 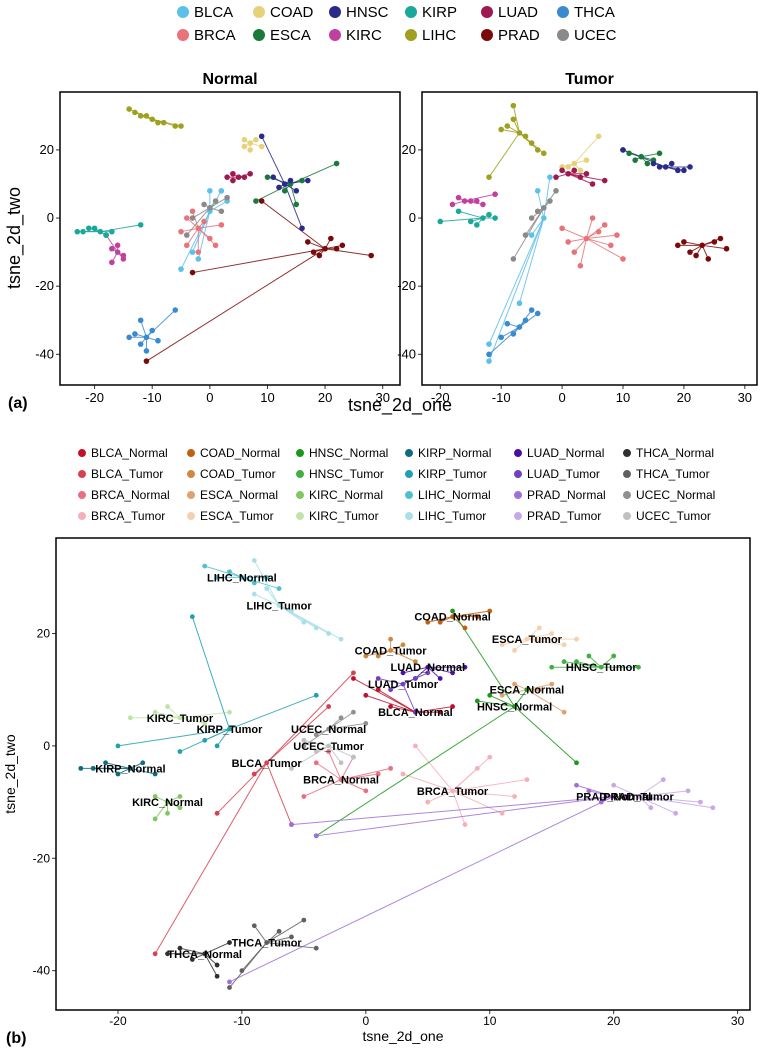 I want to click on legend-label: ESCA, so click(x=290, y=35).